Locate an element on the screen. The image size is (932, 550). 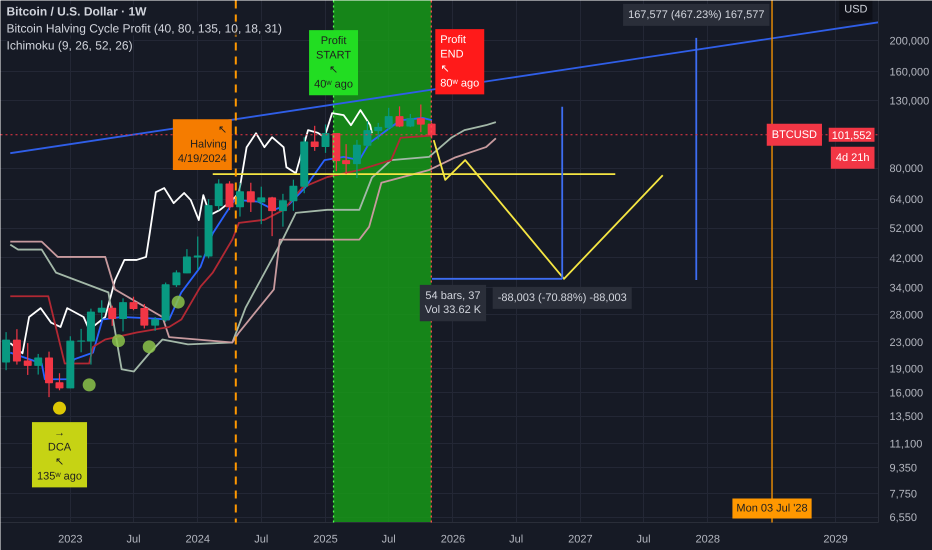
annotation: Ichimoku (9, 26, 52, 26) is located at coordinates (69, 45).